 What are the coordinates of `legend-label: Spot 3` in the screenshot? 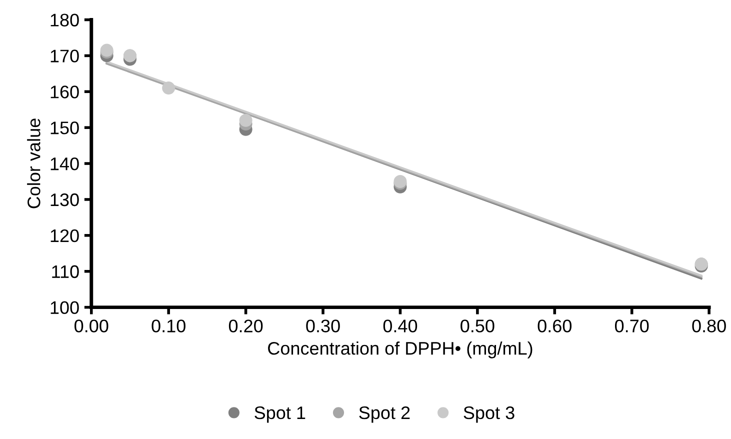 It's located at (489, 414).